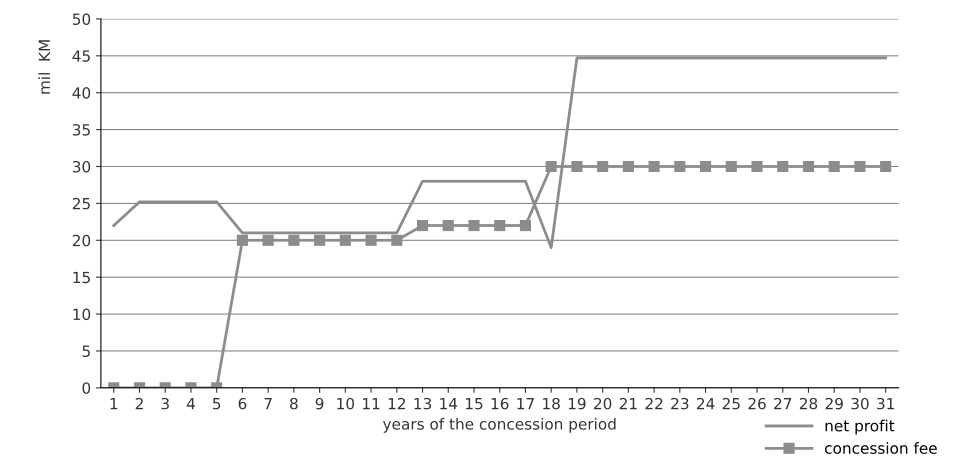 The width and height of the screenshot is (961, 473). Describe the element at coordinates (81, 130) in the screenshot. I see `y-tick-label: 35` at that location.